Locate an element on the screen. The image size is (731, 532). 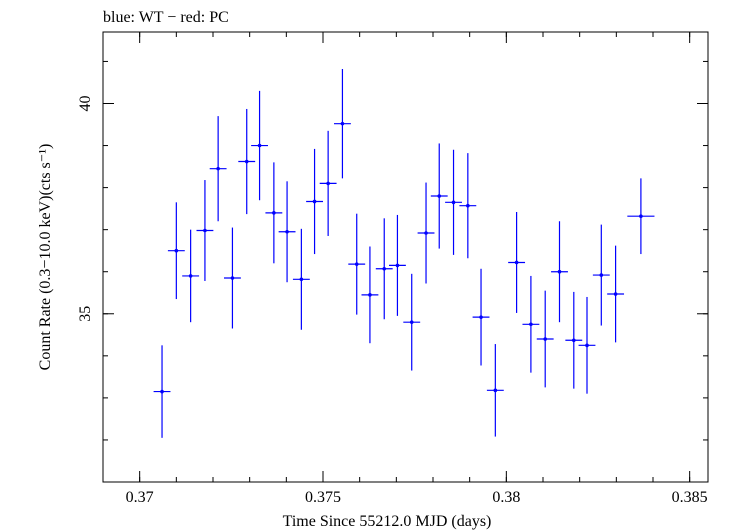
y-tick-label: 35 is located at coordinates (85, 314).